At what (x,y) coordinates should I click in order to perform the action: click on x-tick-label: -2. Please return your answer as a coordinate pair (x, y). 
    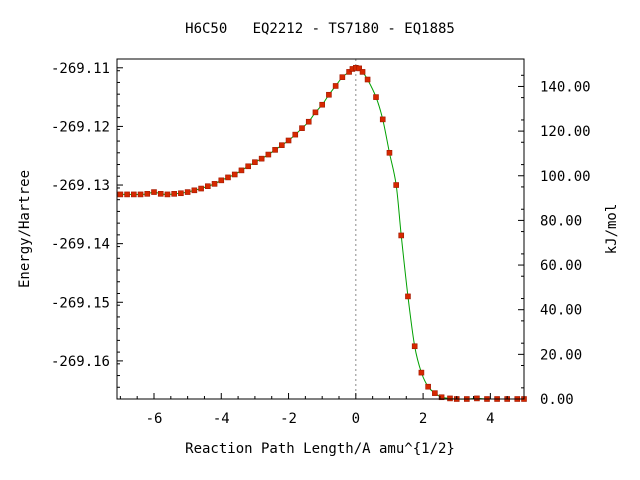
    Looking at the image, I should click on (288, 419).